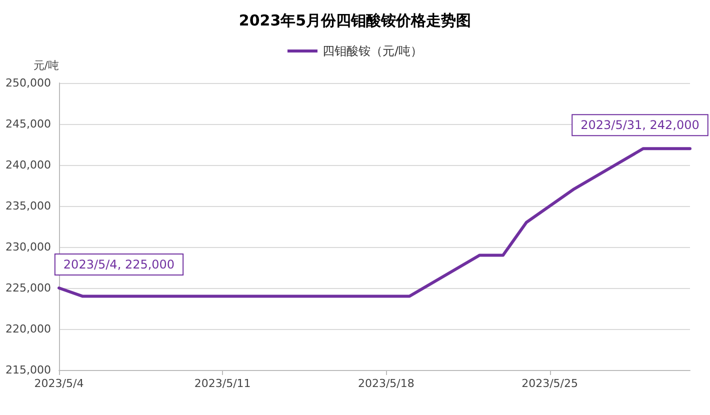  I want to click on x-tick-label: 2023/5/4, so click(59, 383).